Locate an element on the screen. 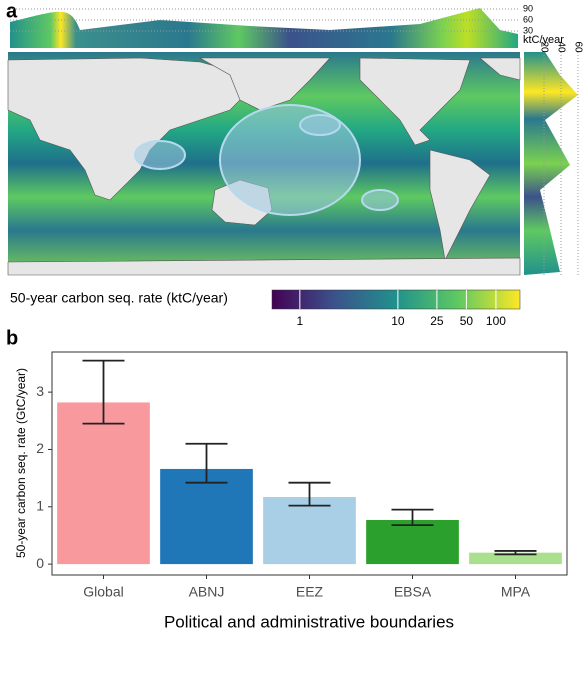 This screenshot has height=680, width=583. colorbar-label: 50-year carbon seq. rate (ktC/year) is located at coordinates (119, 298).